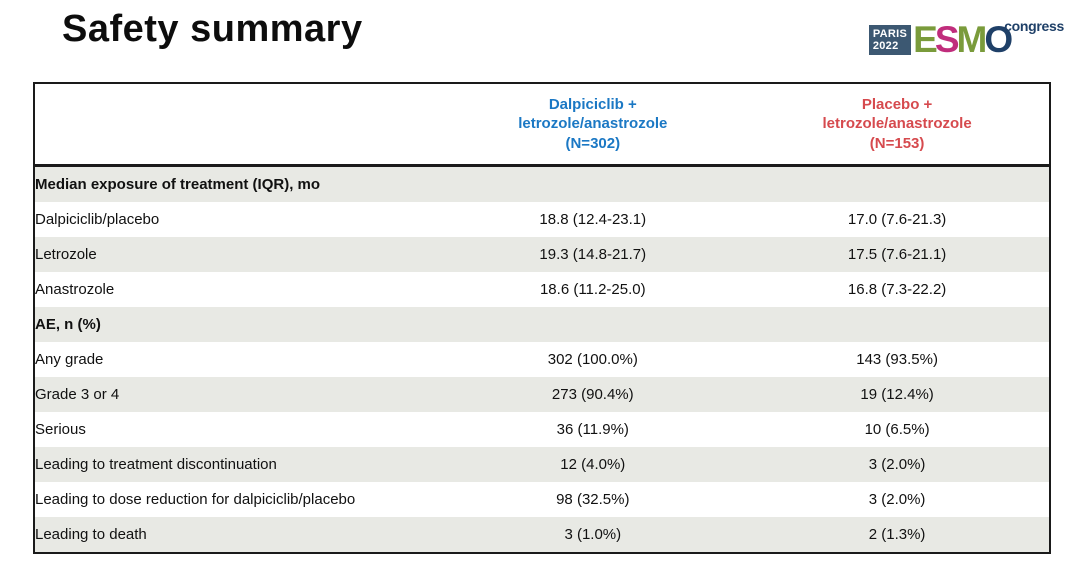 This screenshot has width=1080, height=585. I want to click on column-header-line: Dalpiciclib +, so click(592, 104).